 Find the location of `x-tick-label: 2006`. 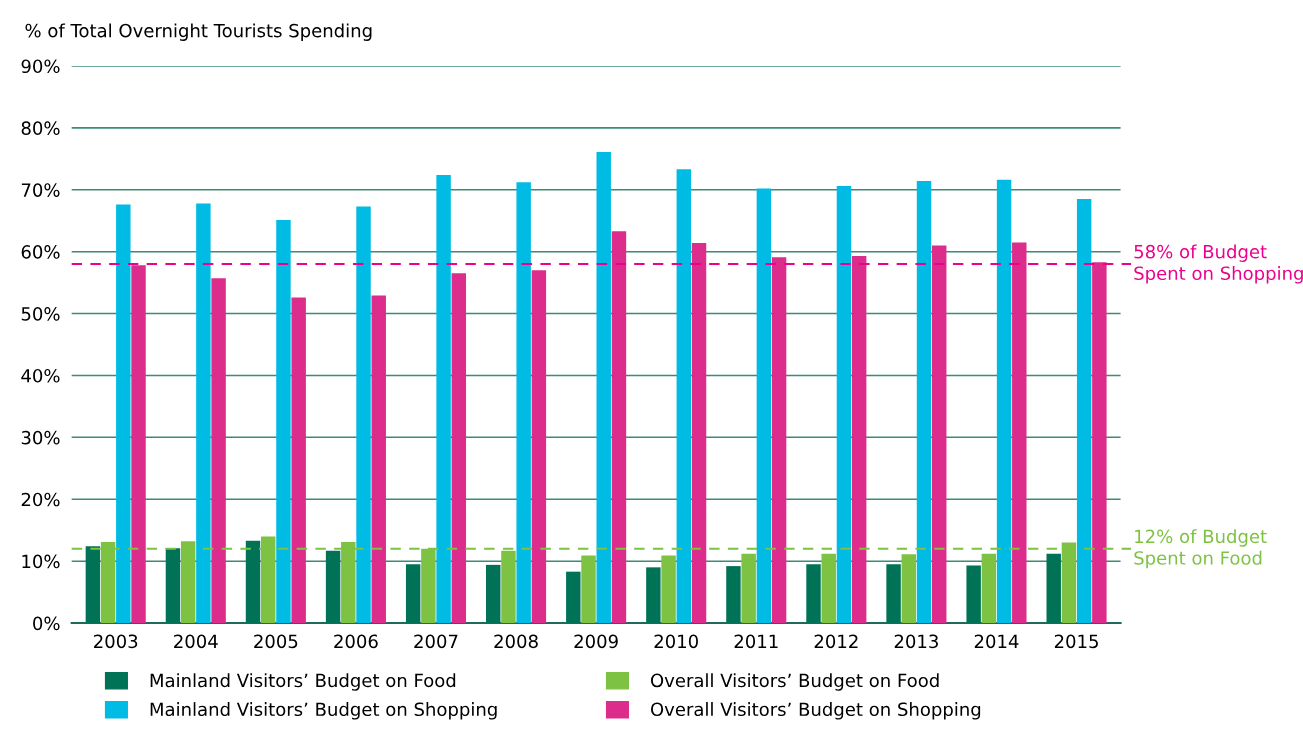

x-tick-label: 2006 is located at coordinates (356, 641).